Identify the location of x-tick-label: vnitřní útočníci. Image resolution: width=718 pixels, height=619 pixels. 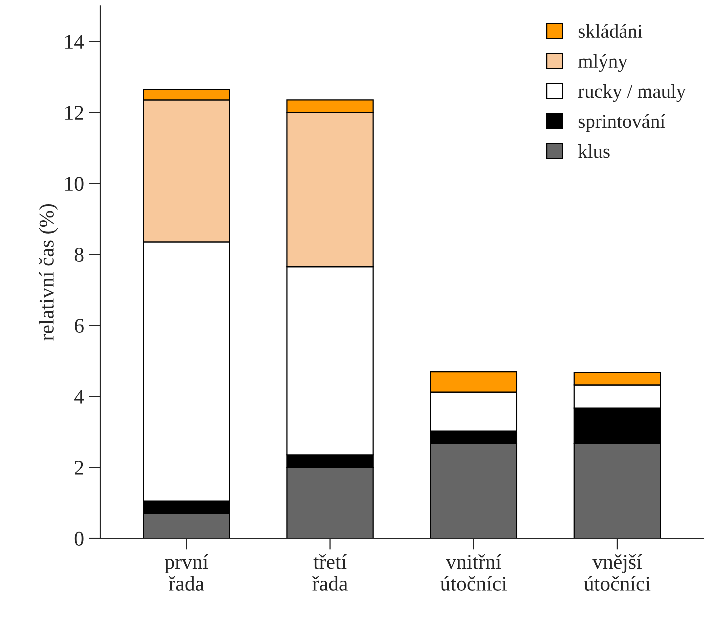
(474, 572).